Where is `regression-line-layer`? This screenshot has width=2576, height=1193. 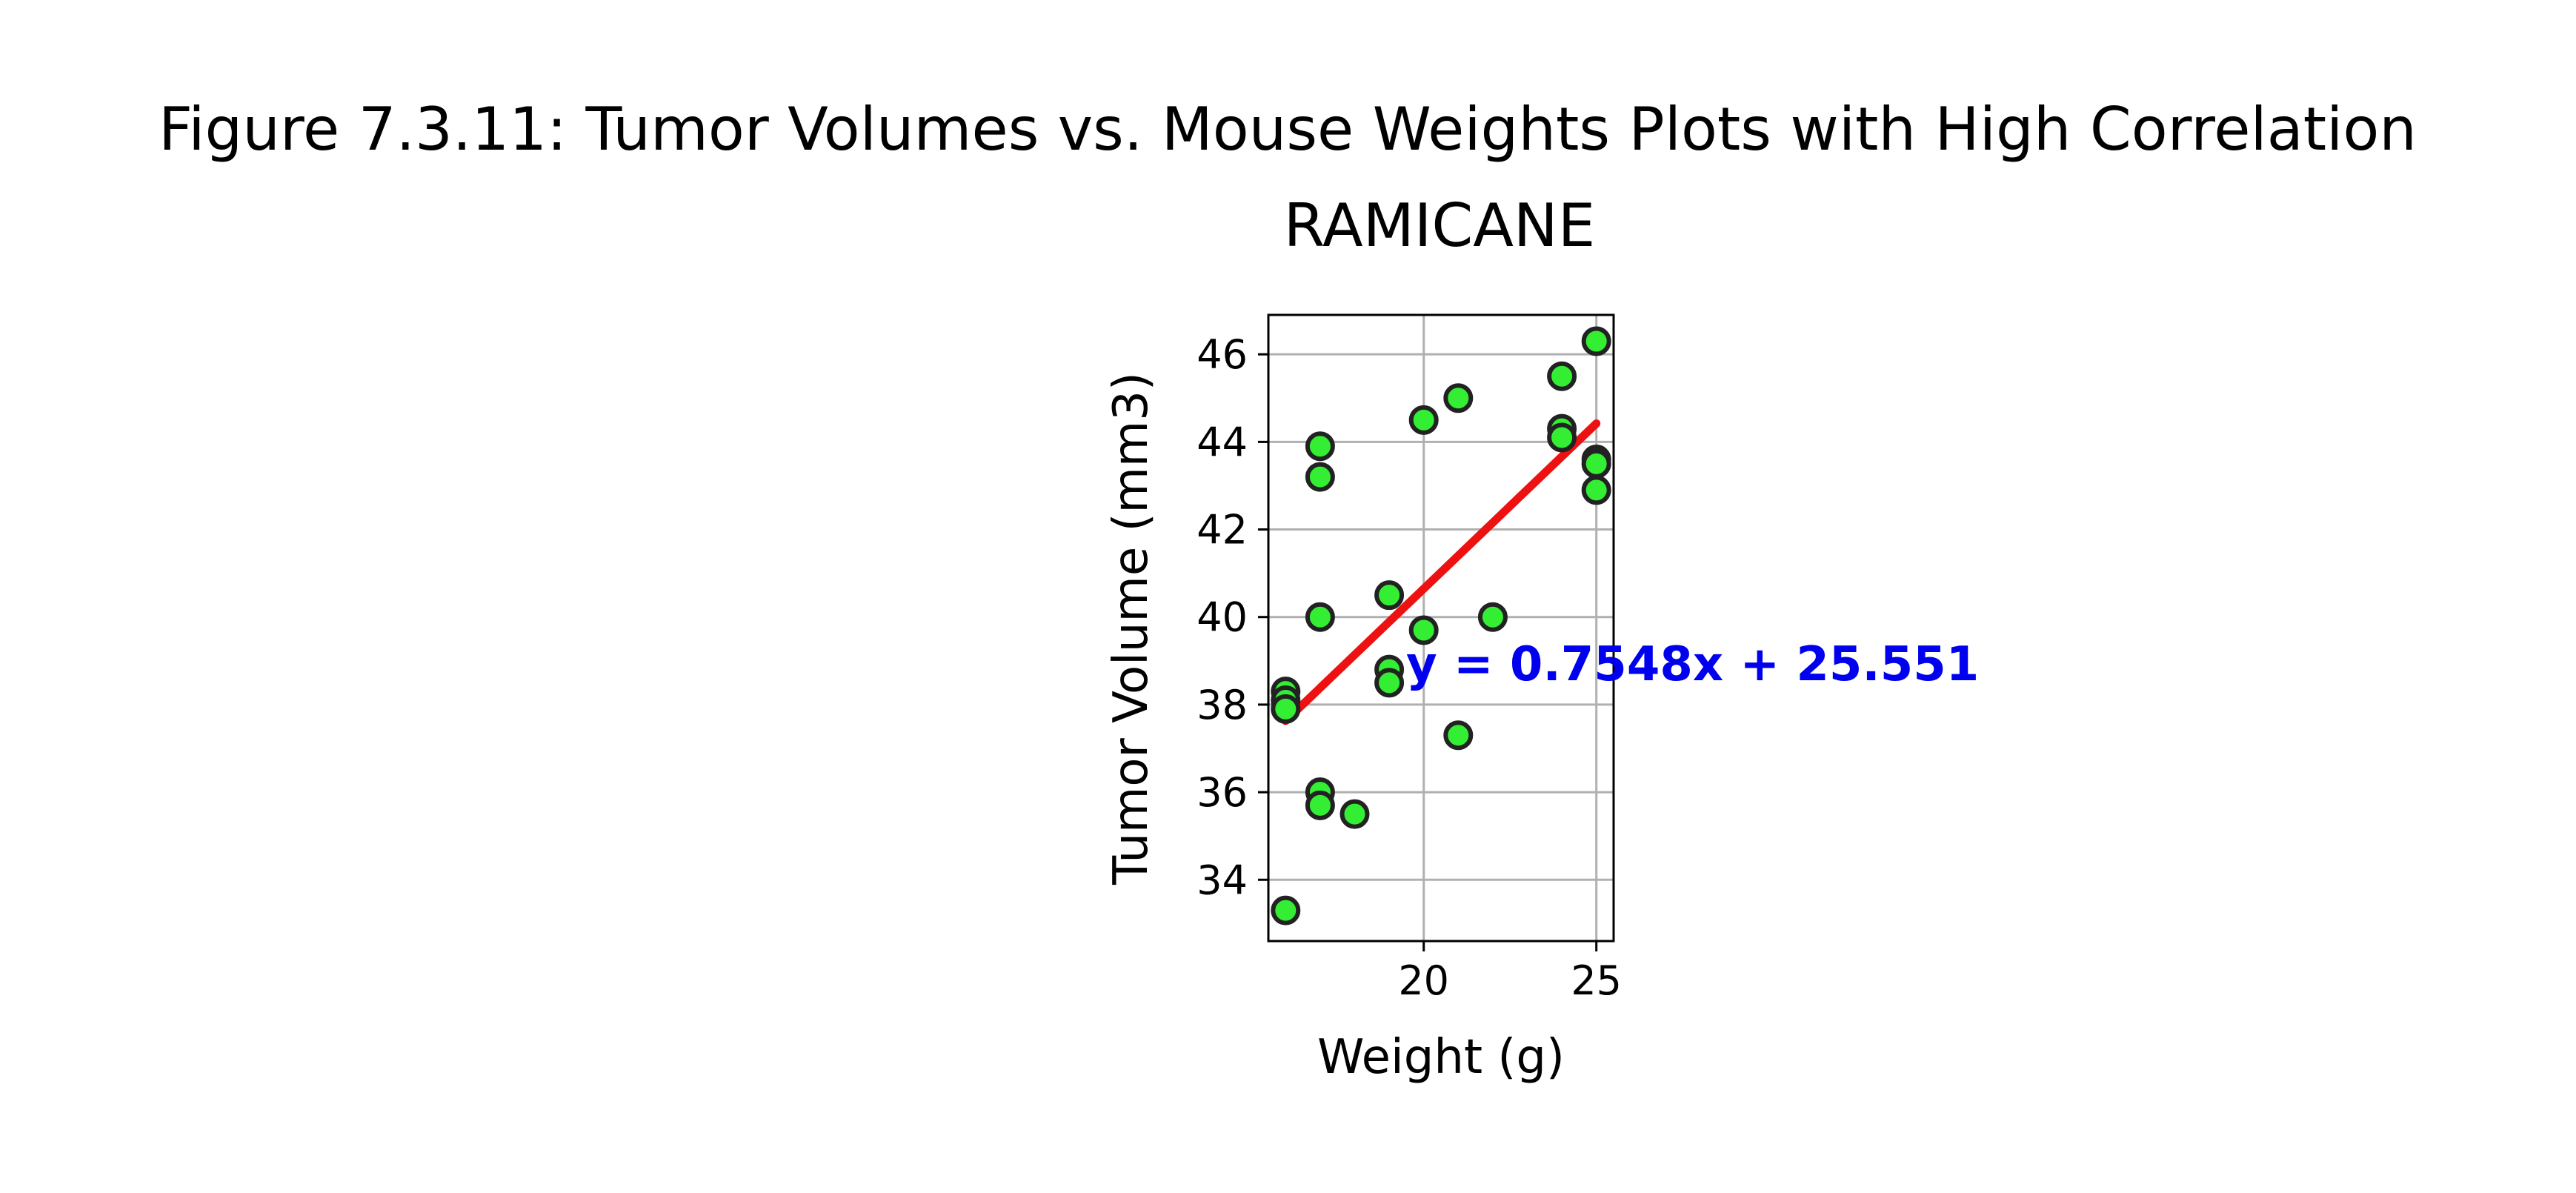
regression-line-layer is located at coordinates (1441, 572).